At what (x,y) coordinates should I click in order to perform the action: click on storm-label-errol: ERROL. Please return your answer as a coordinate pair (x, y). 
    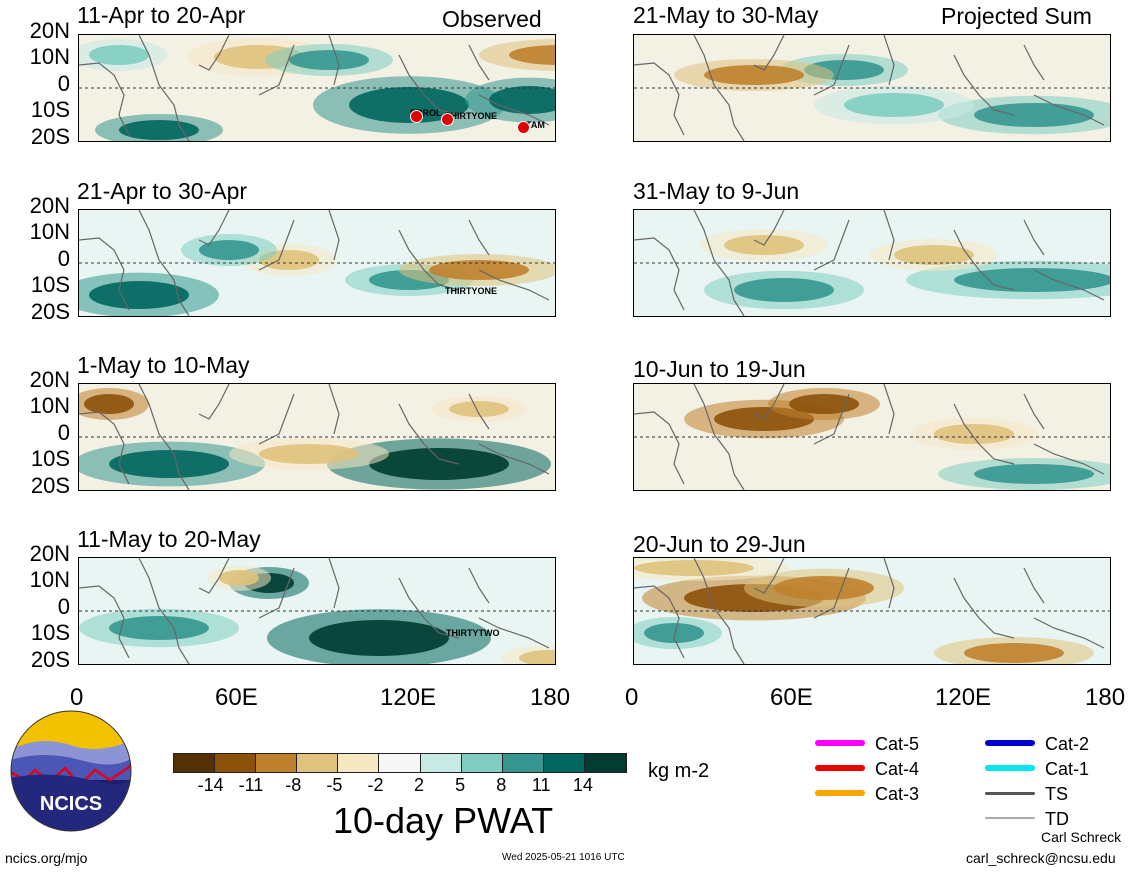
    Looking at the image, I should click on (426, 113).